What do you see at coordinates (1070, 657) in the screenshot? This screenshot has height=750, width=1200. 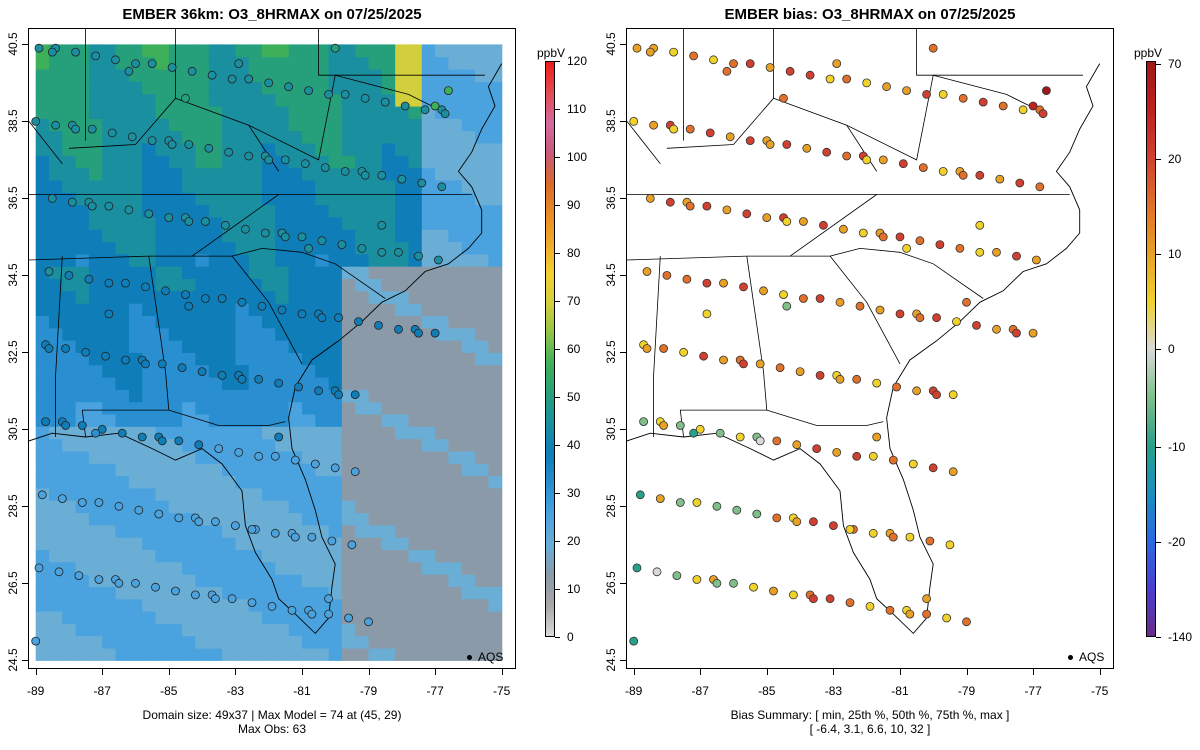 I see `legend-marker-icon` at bounding box center [1070, 657].